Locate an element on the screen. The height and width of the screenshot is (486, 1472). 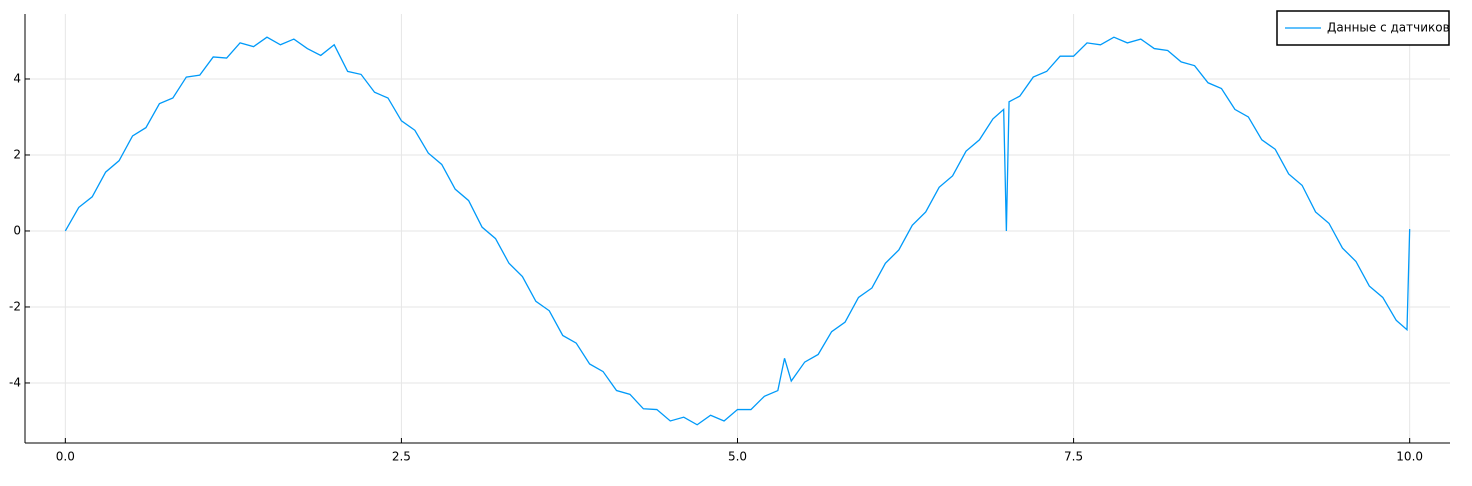
x-tick-label: 0.0 is located at coordinates (65, 457).